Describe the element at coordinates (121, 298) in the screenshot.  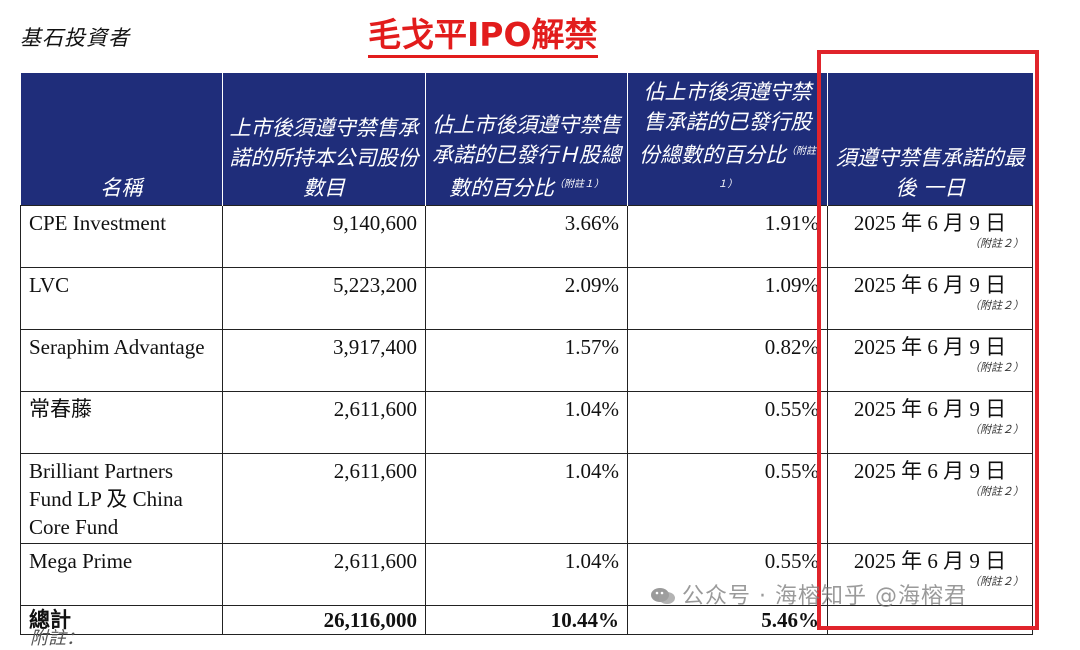
I see `investor-name: LVC` at that location.